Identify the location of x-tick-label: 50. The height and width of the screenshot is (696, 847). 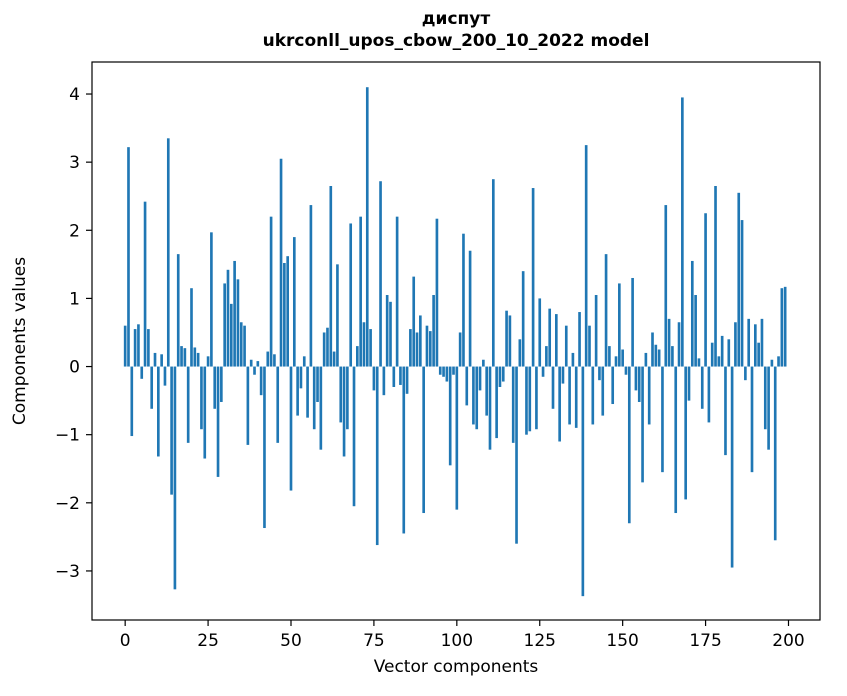
(291, 641).